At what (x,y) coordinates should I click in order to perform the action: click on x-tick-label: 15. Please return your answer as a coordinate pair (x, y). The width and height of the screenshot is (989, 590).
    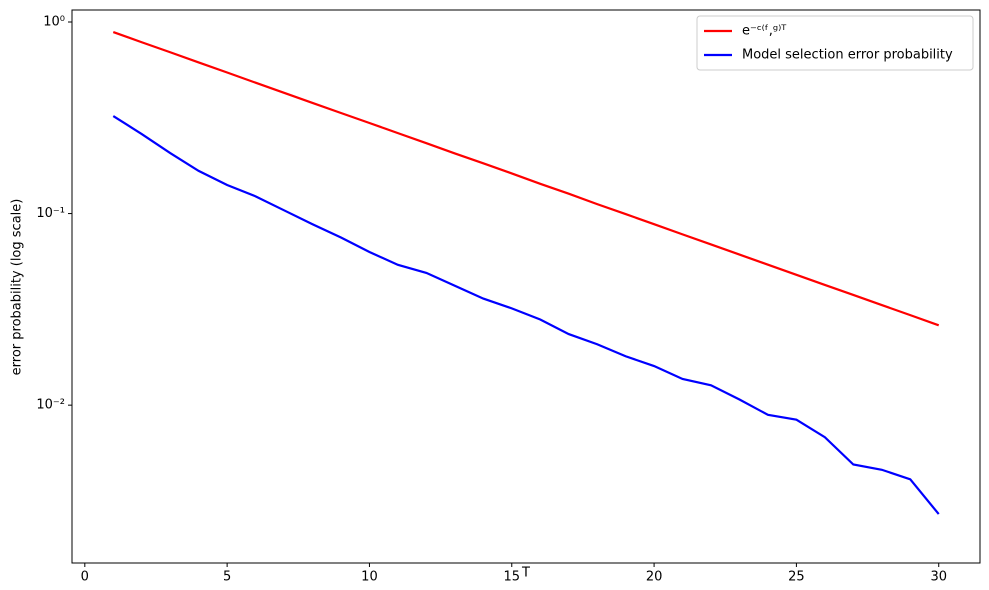
    Looking at the image, I should click on (511, 577).